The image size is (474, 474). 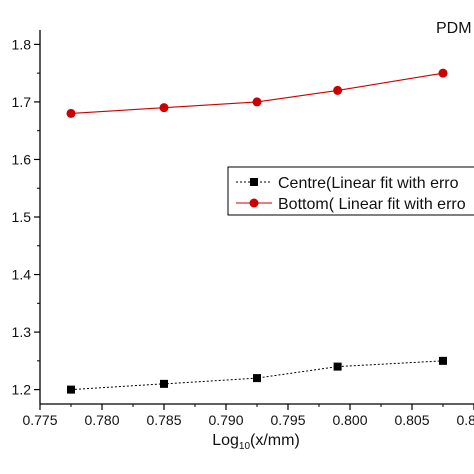 What do you see at coordinates (372, 204) in the screenshot?
I see `legend-bottom-label: Bottom( Linear fit with erro` at bounding box center [372, 204].